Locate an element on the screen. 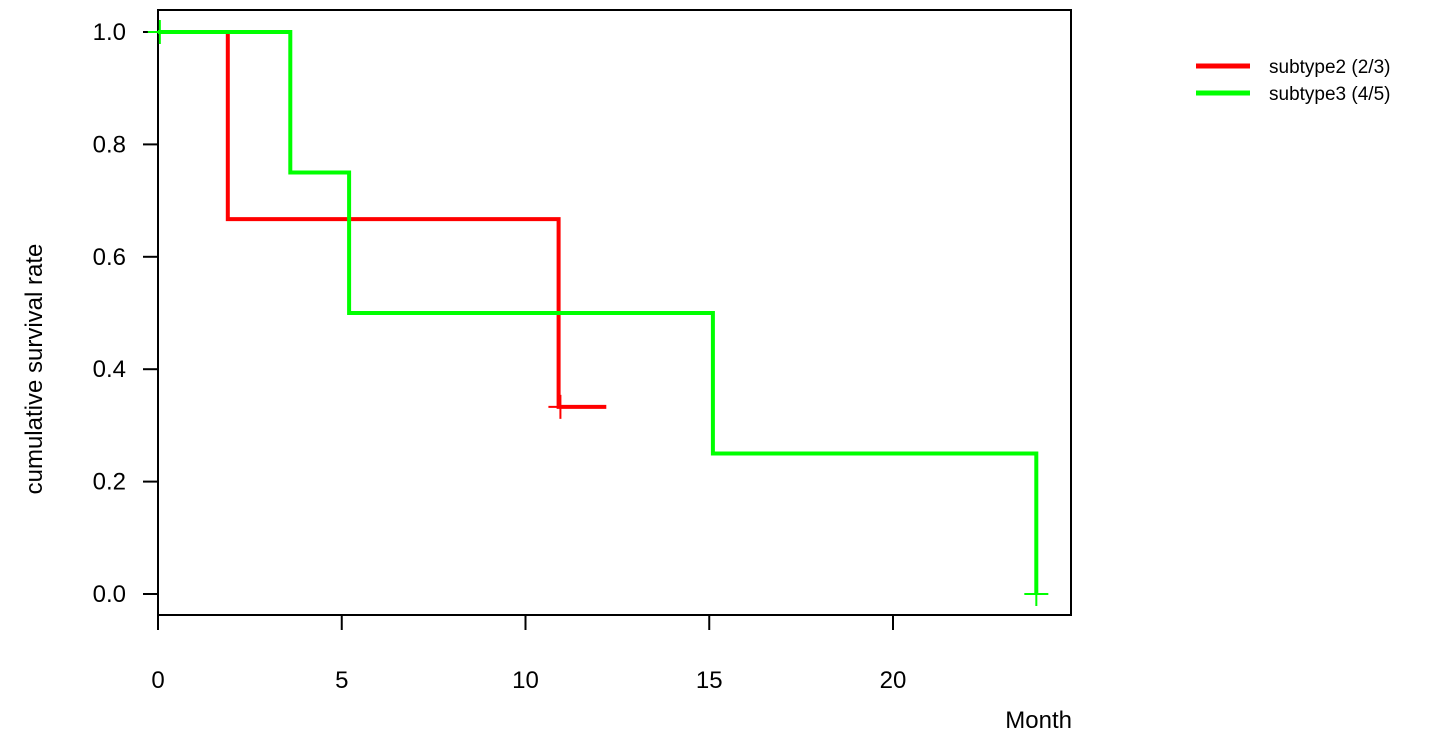  x-tick-label: 10 is located at coordinates (525, 680).